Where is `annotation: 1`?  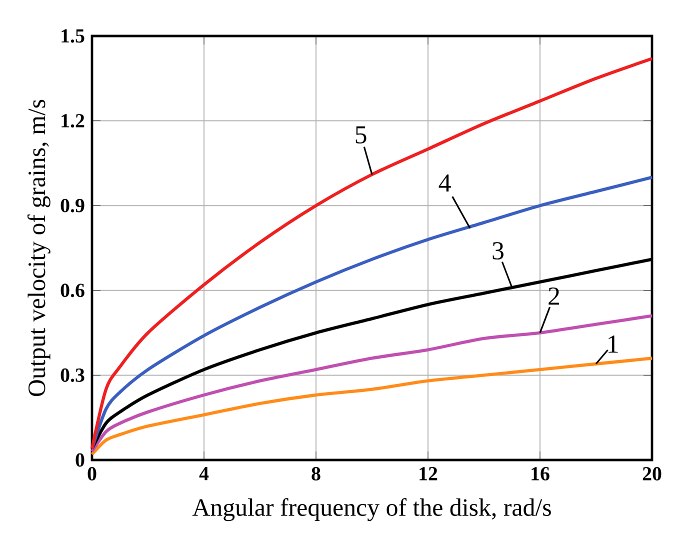
annotation: 1 is located at coordinates (613, 344).